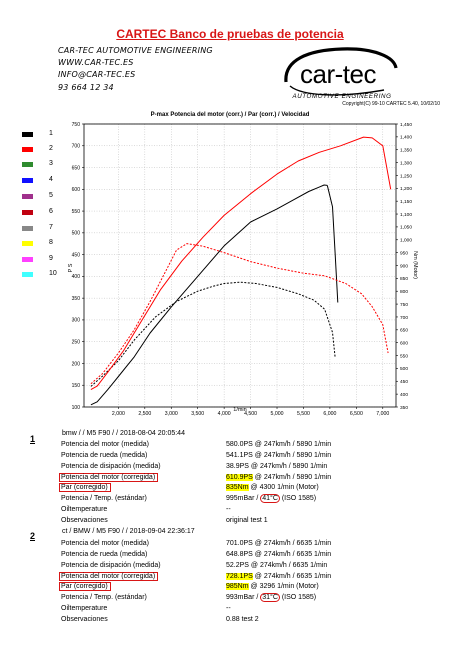  What do you see at coordinates (76, 299) in the screenshot?
I see `left-tick-label: 350` at bounding box center [76, 299].